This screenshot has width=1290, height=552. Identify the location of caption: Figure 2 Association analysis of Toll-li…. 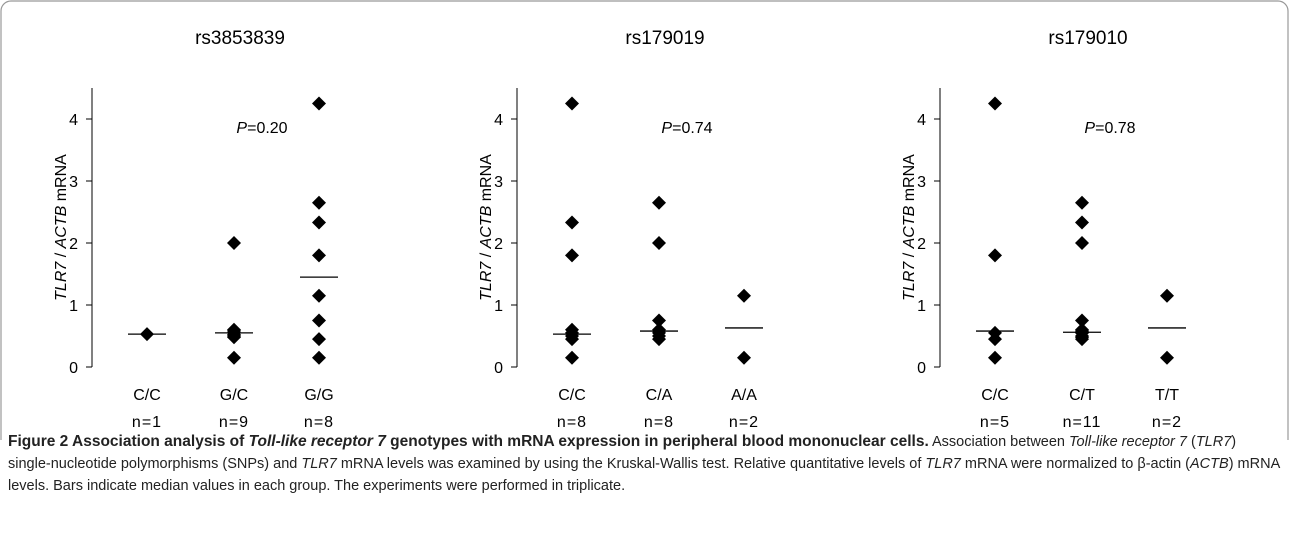
(644, 464).